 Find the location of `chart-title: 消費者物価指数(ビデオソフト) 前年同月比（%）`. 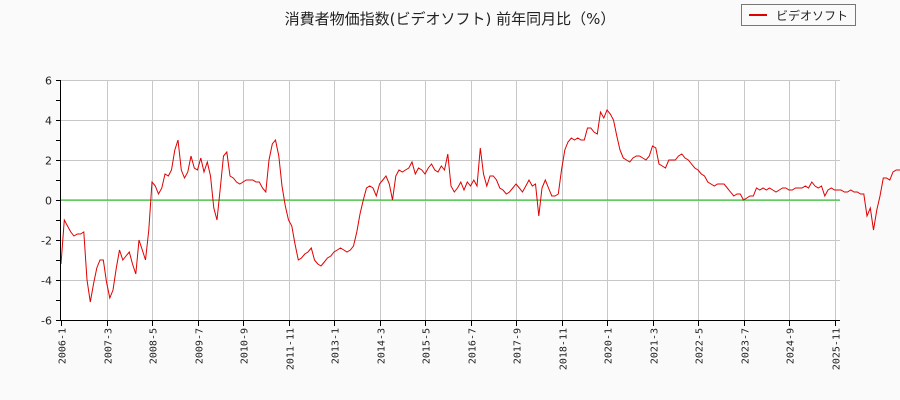

chart-title: 消費者物価指数(ビデオソフト) 前年同月比（%） is located at coordinates (450, 19).